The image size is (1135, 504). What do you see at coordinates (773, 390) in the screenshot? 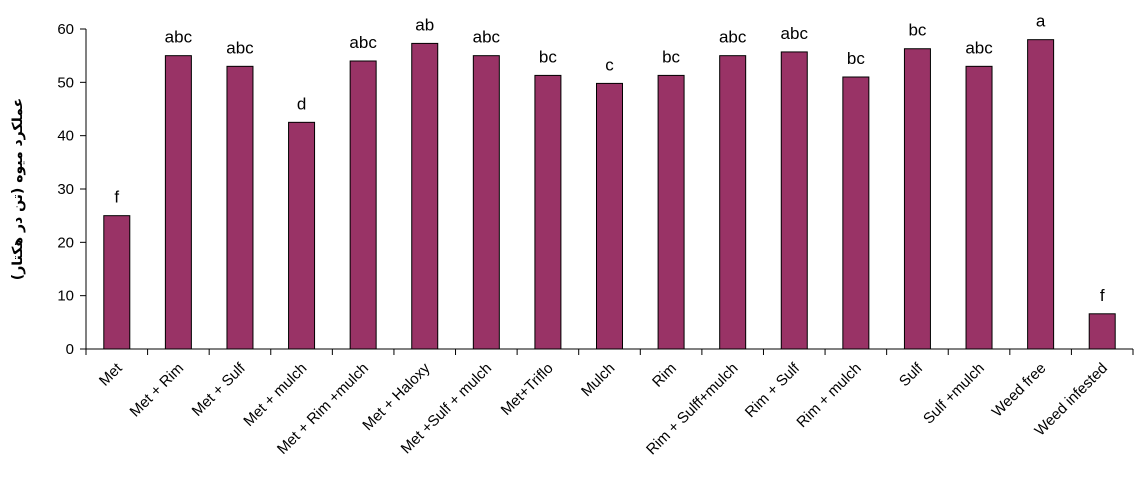
I see `category-label: Rim + Sulf` at bounding box center [773, 390].